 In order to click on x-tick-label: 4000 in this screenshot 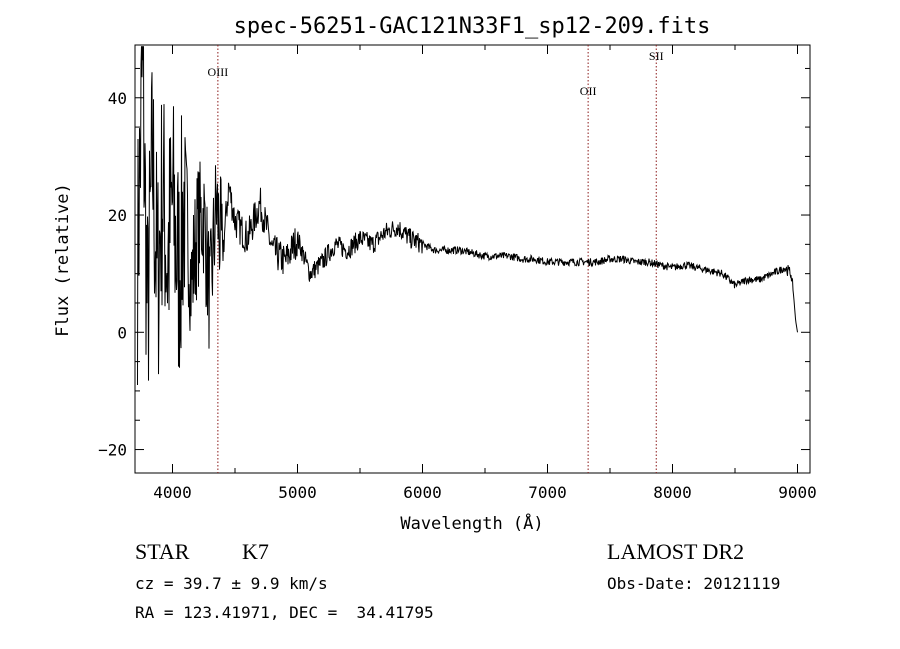, I will do `click(172, 492)`.